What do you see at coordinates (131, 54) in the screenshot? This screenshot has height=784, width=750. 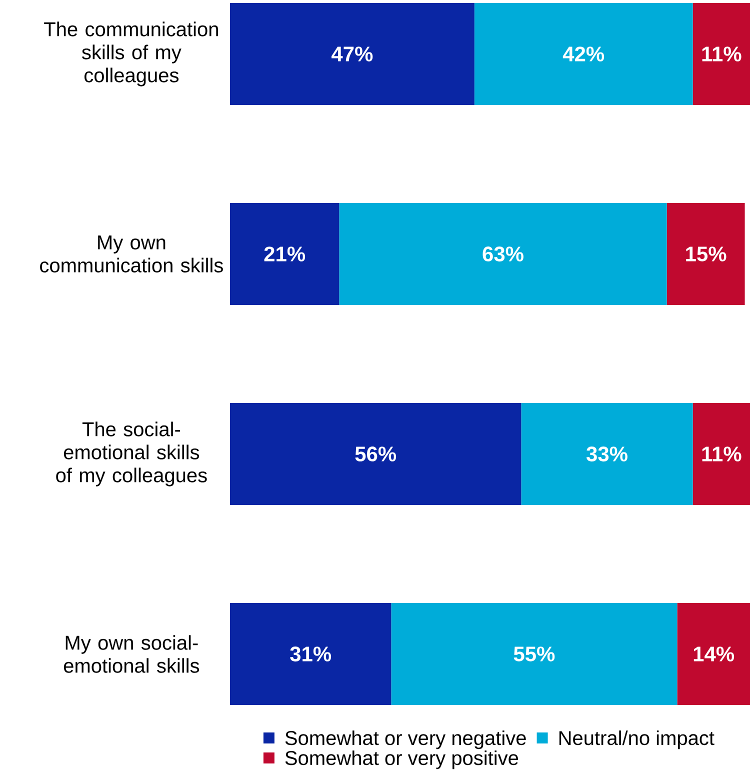 I see `y-tick-label: The communication skills of my colleagues` at bounding box center [131, 54].